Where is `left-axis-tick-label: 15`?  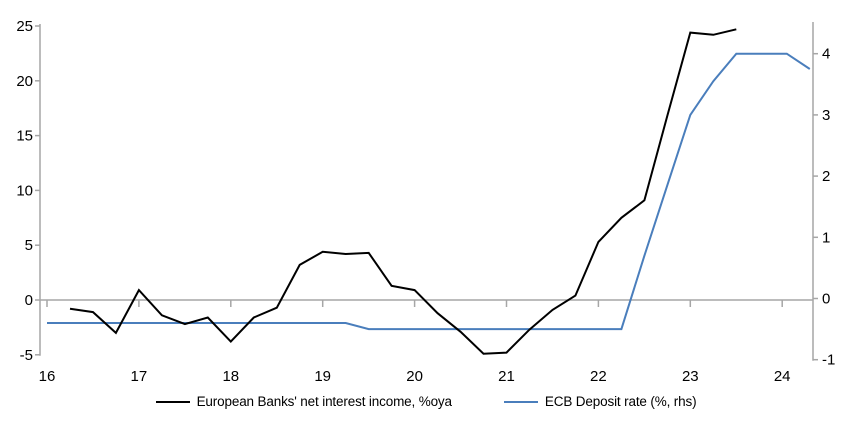 left-axis-tick-label: 15 is located at coordinates (24, 136).